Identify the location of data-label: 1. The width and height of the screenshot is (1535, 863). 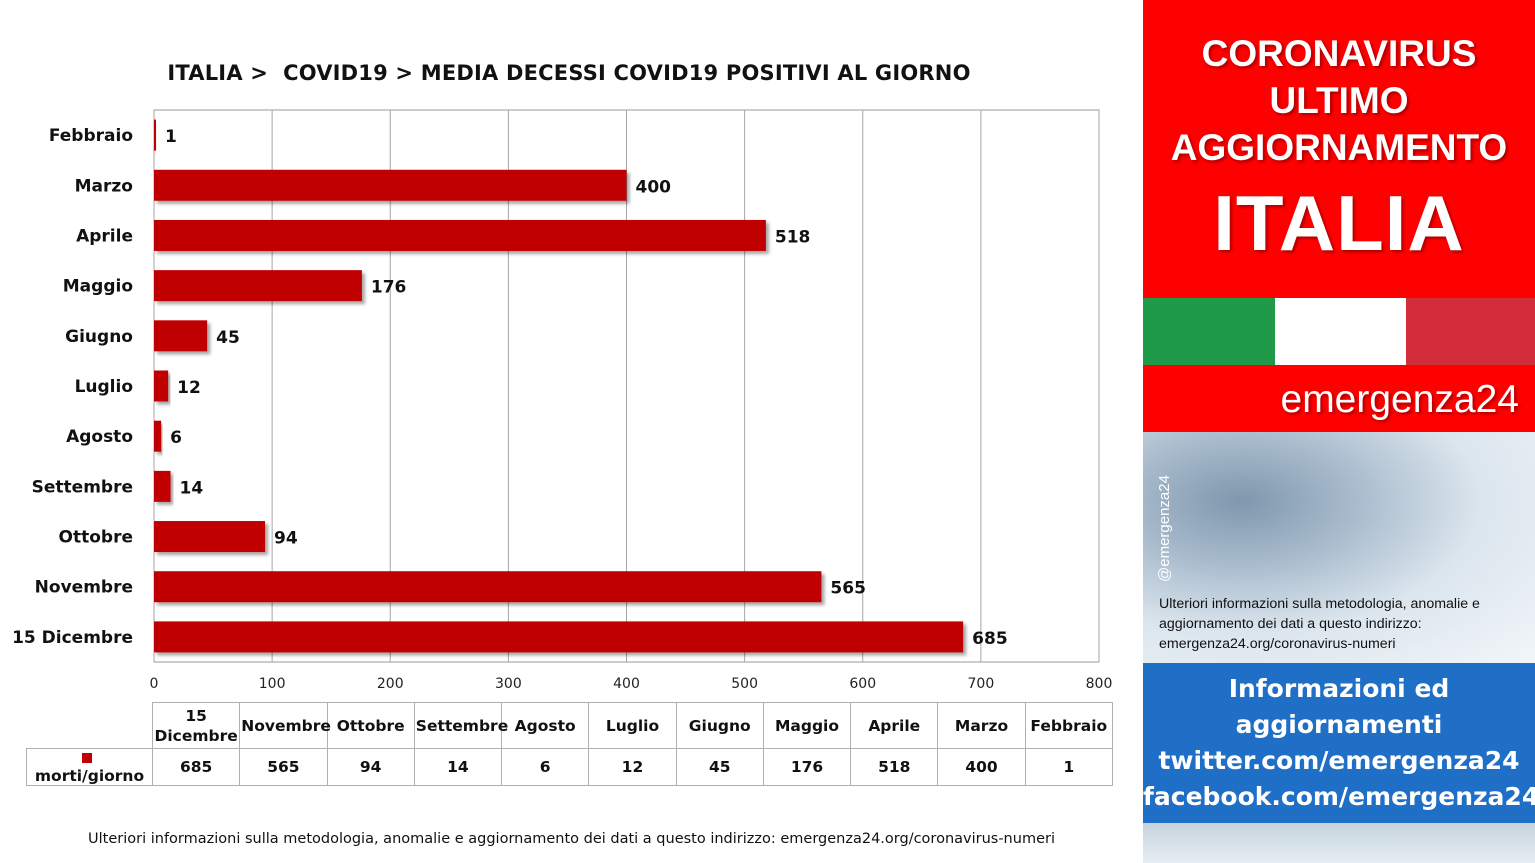
(171, 137).